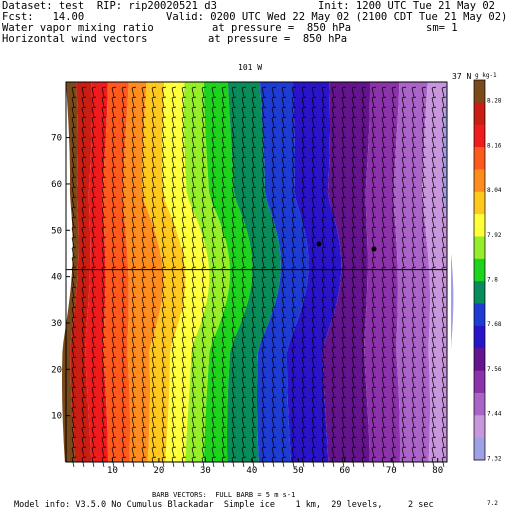 This screenshot has width=512, height=512. I want to click on y-tick-label: 70, so click(56, 139).